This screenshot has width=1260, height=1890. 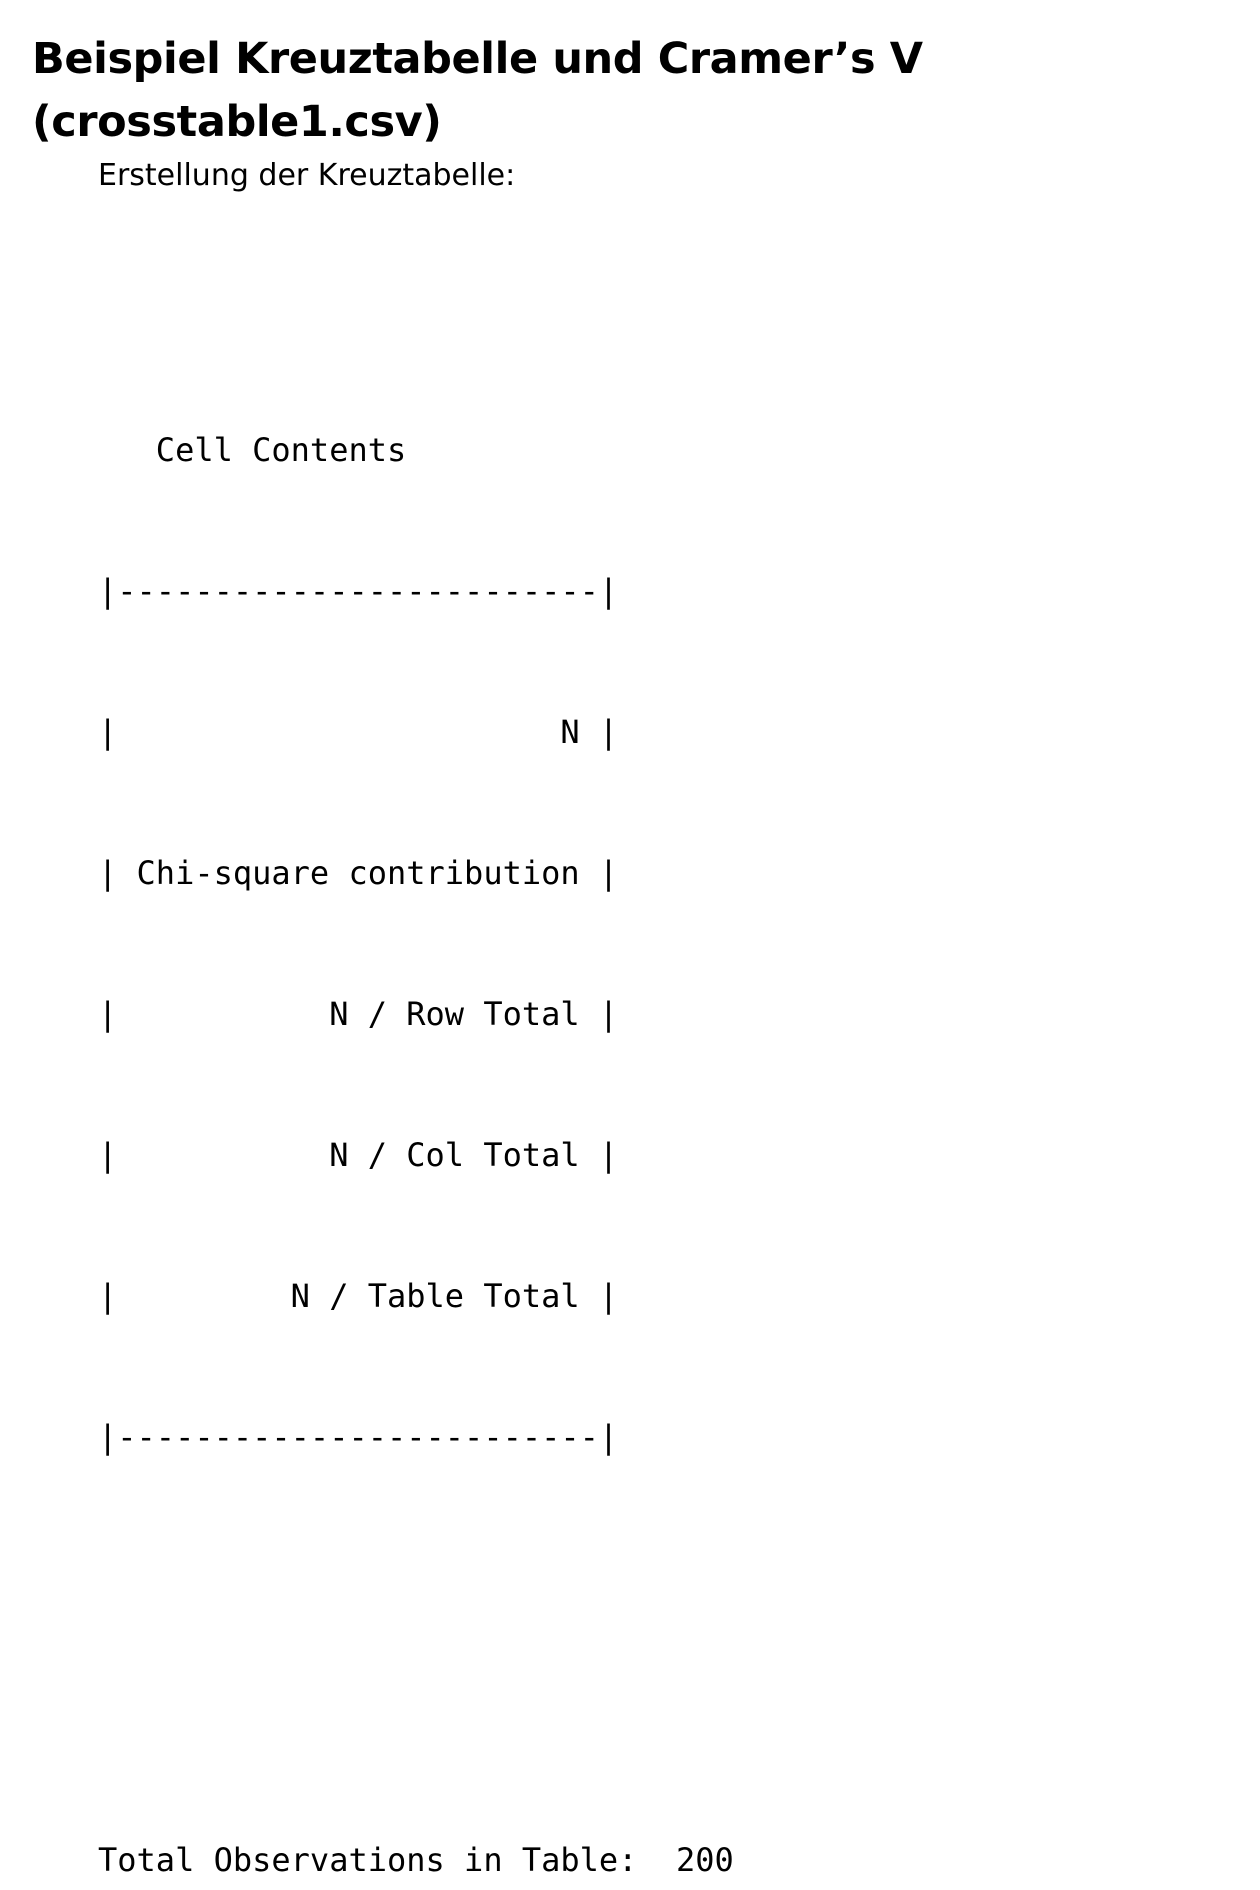 I want to click on legend-row-col-total: | N / Col Total |, so click(x=358, y=1155).